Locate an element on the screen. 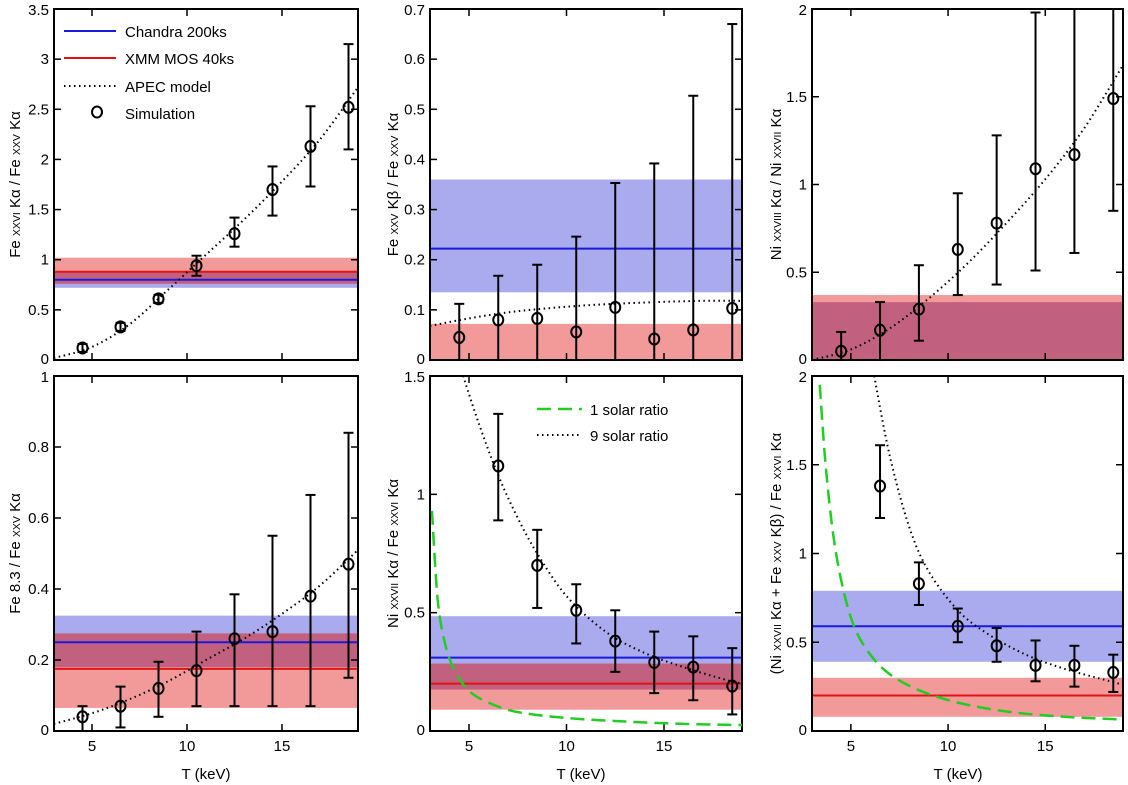 The width and height of the screenshot is (1128, 785). y-tick-label: 2.5 is located at coordinates (38, 109).